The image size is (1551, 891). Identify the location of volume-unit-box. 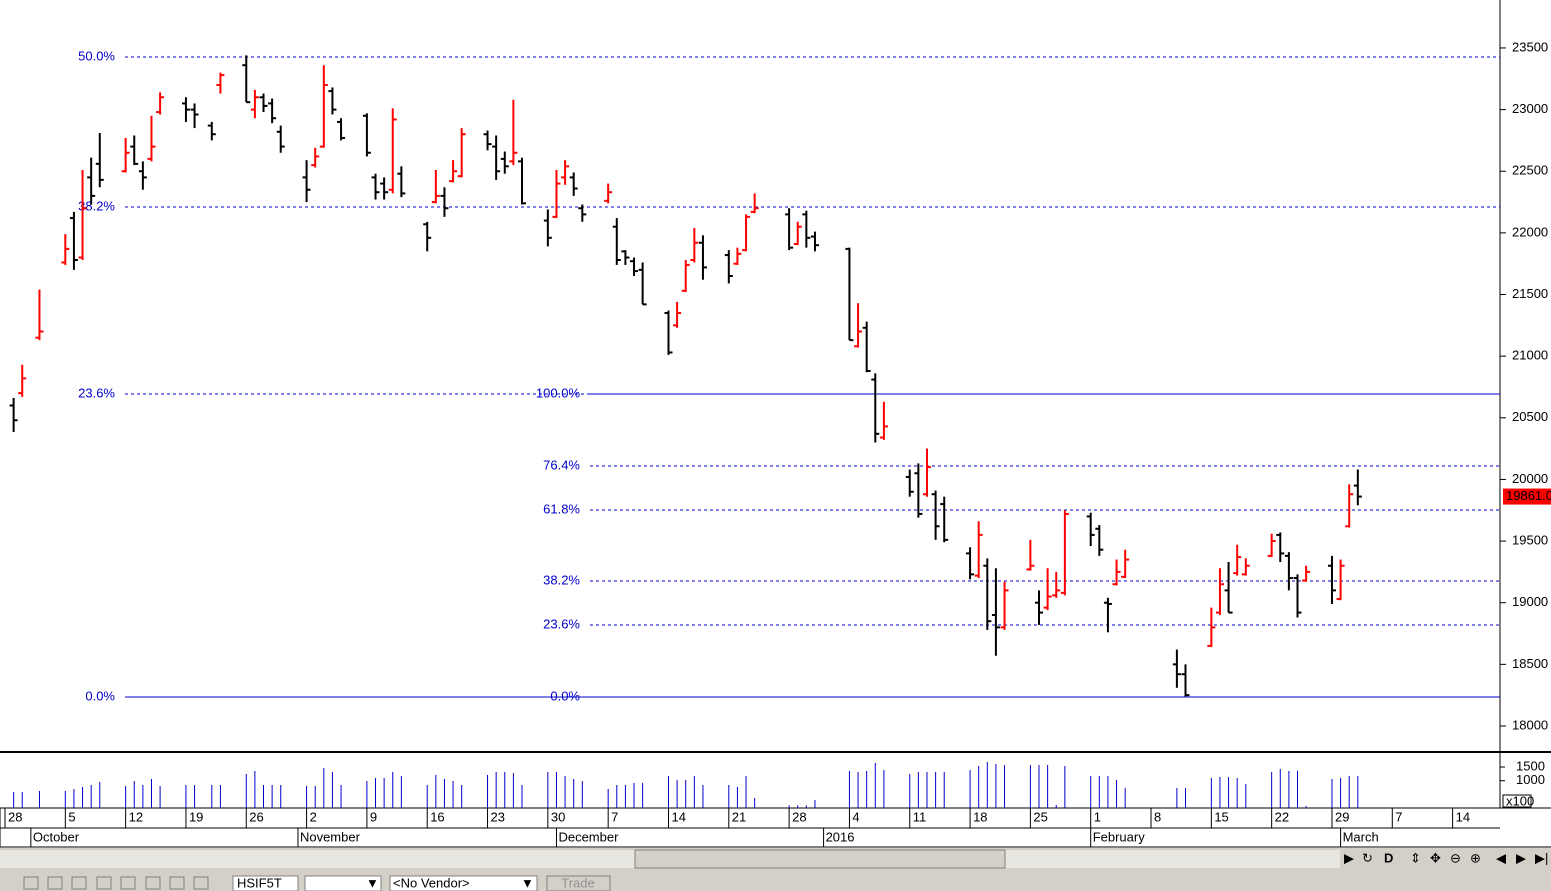
(1517, 801).